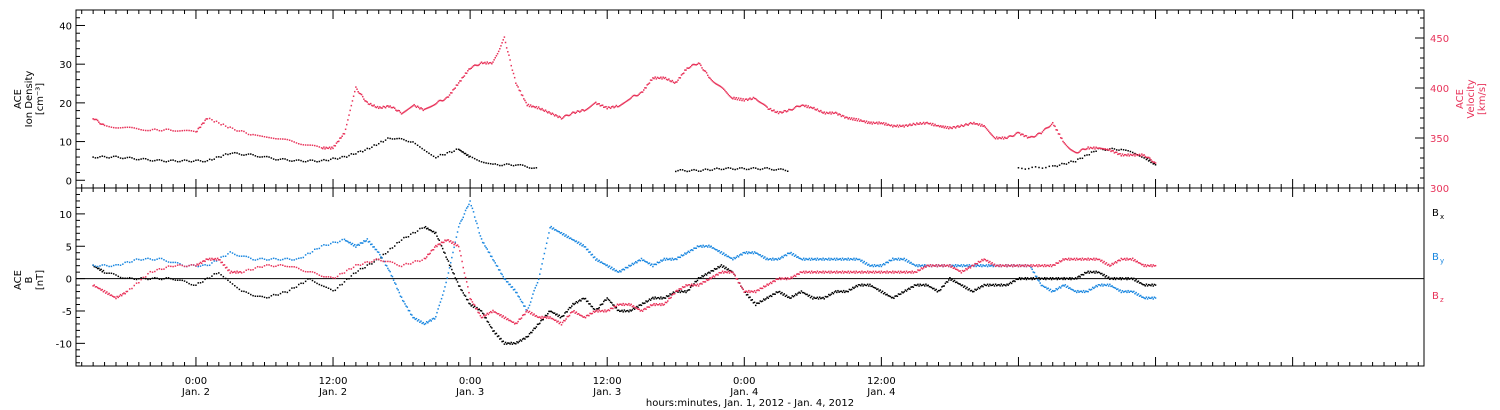 Image resolution: width=1500 pixels, height=410 pixels. Describe the element at coordinates (29, 279) in the screenshot. I see `bottom-y-title: B` at that location.